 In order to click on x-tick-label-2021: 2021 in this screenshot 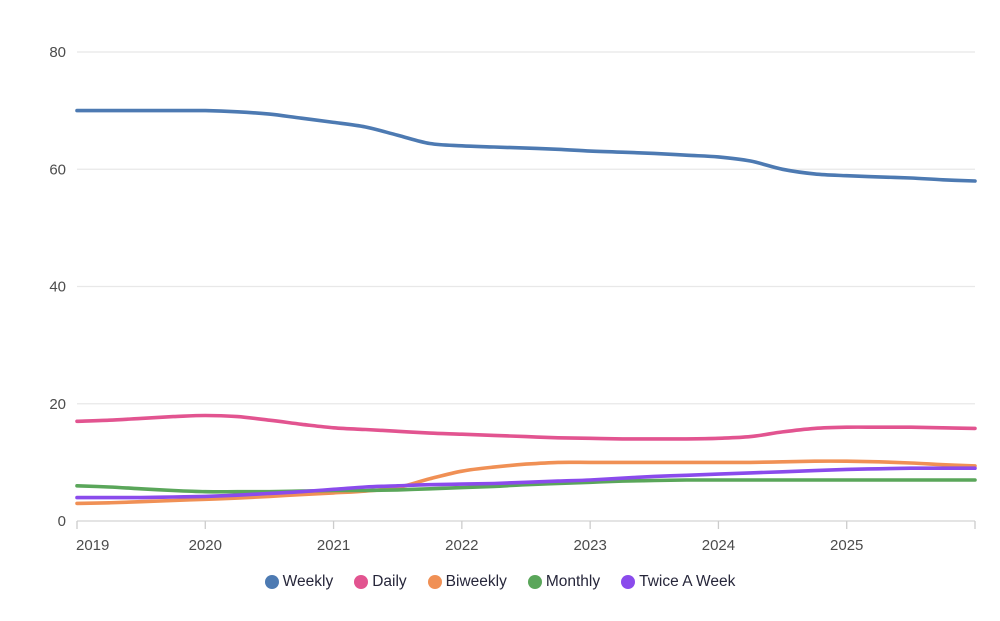, I will do `click(333, 545)`.